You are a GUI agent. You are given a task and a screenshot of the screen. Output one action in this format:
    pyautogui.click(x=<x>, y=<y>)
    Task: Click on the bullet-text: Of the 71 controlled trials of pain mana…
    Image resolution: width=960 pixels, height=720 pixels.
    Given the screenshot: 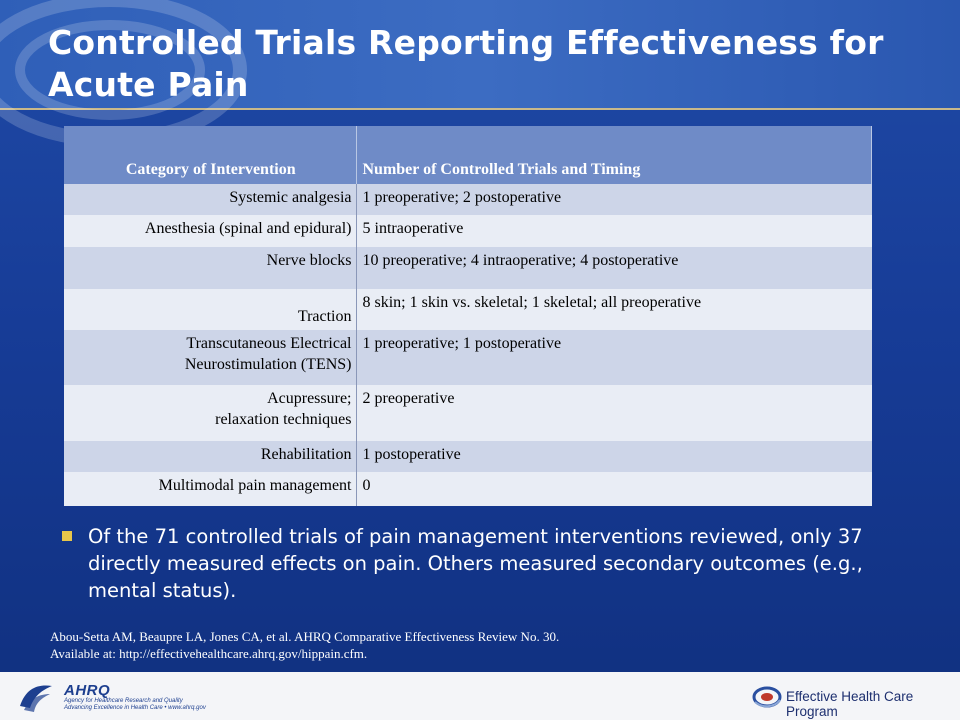 What is the action you would take?
    pyautogui.click(x=475, y=563)
    